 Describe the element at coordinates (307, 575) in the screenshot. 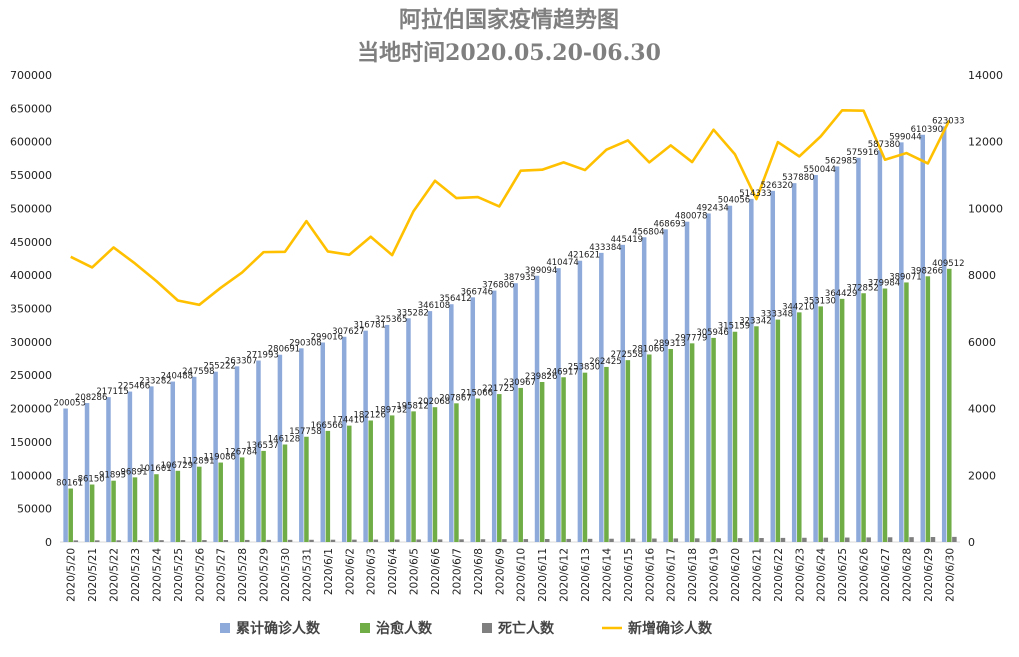

I see `x-axis-tick-label: 2020/5/31` at that location.